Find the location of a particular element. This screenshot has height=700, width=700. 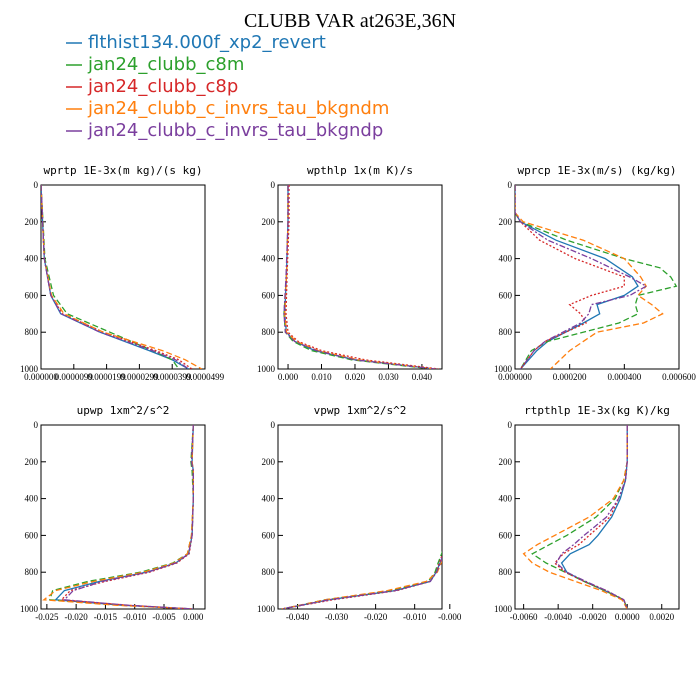

panel-title: rtpthlp 1E-3x(kg K)/kg is located at coordinates (597, 410).